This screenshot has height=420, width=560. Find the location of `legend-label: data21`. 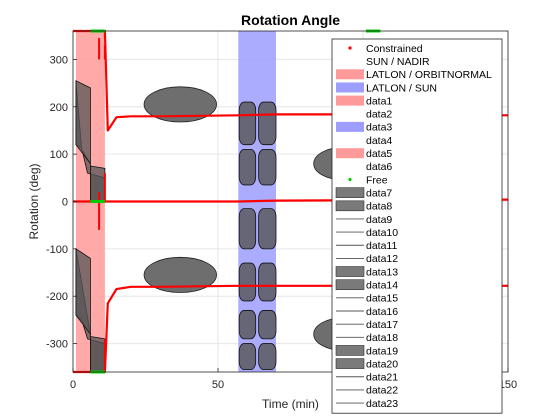

legend-label: data21 is located at coordinates (382, 378).